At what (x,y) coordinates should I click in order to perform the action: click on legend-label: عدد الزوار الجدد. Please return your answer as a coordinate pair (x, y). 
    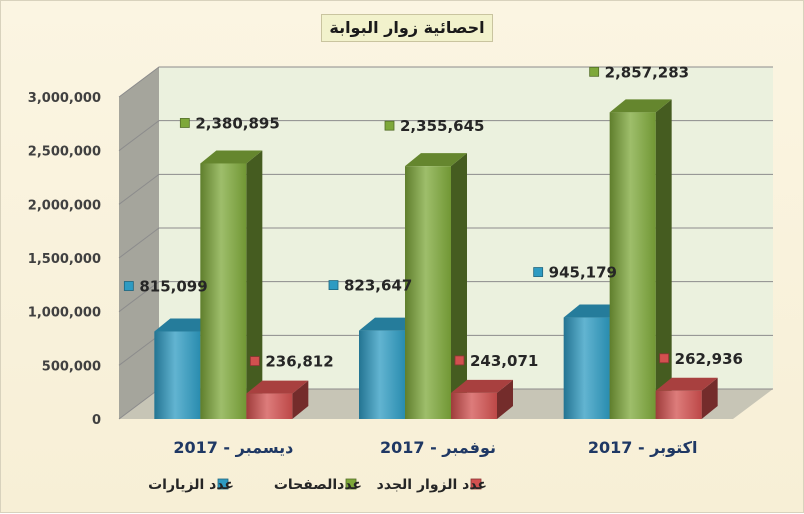
    Looking at the image, I should click on (432, 485).